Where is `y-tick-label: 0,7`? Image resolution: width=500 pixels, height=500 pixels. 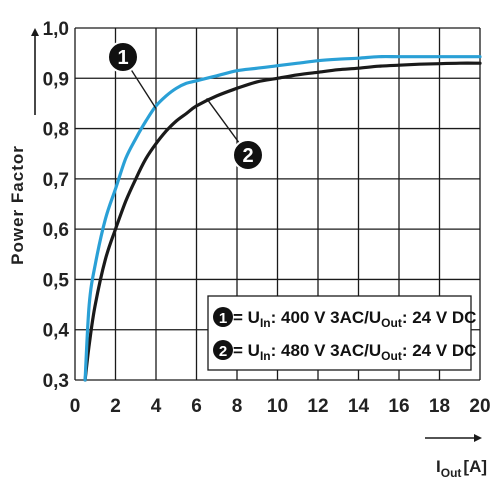 y-tick-label: 0,7 is located at coordinates (56, 180).